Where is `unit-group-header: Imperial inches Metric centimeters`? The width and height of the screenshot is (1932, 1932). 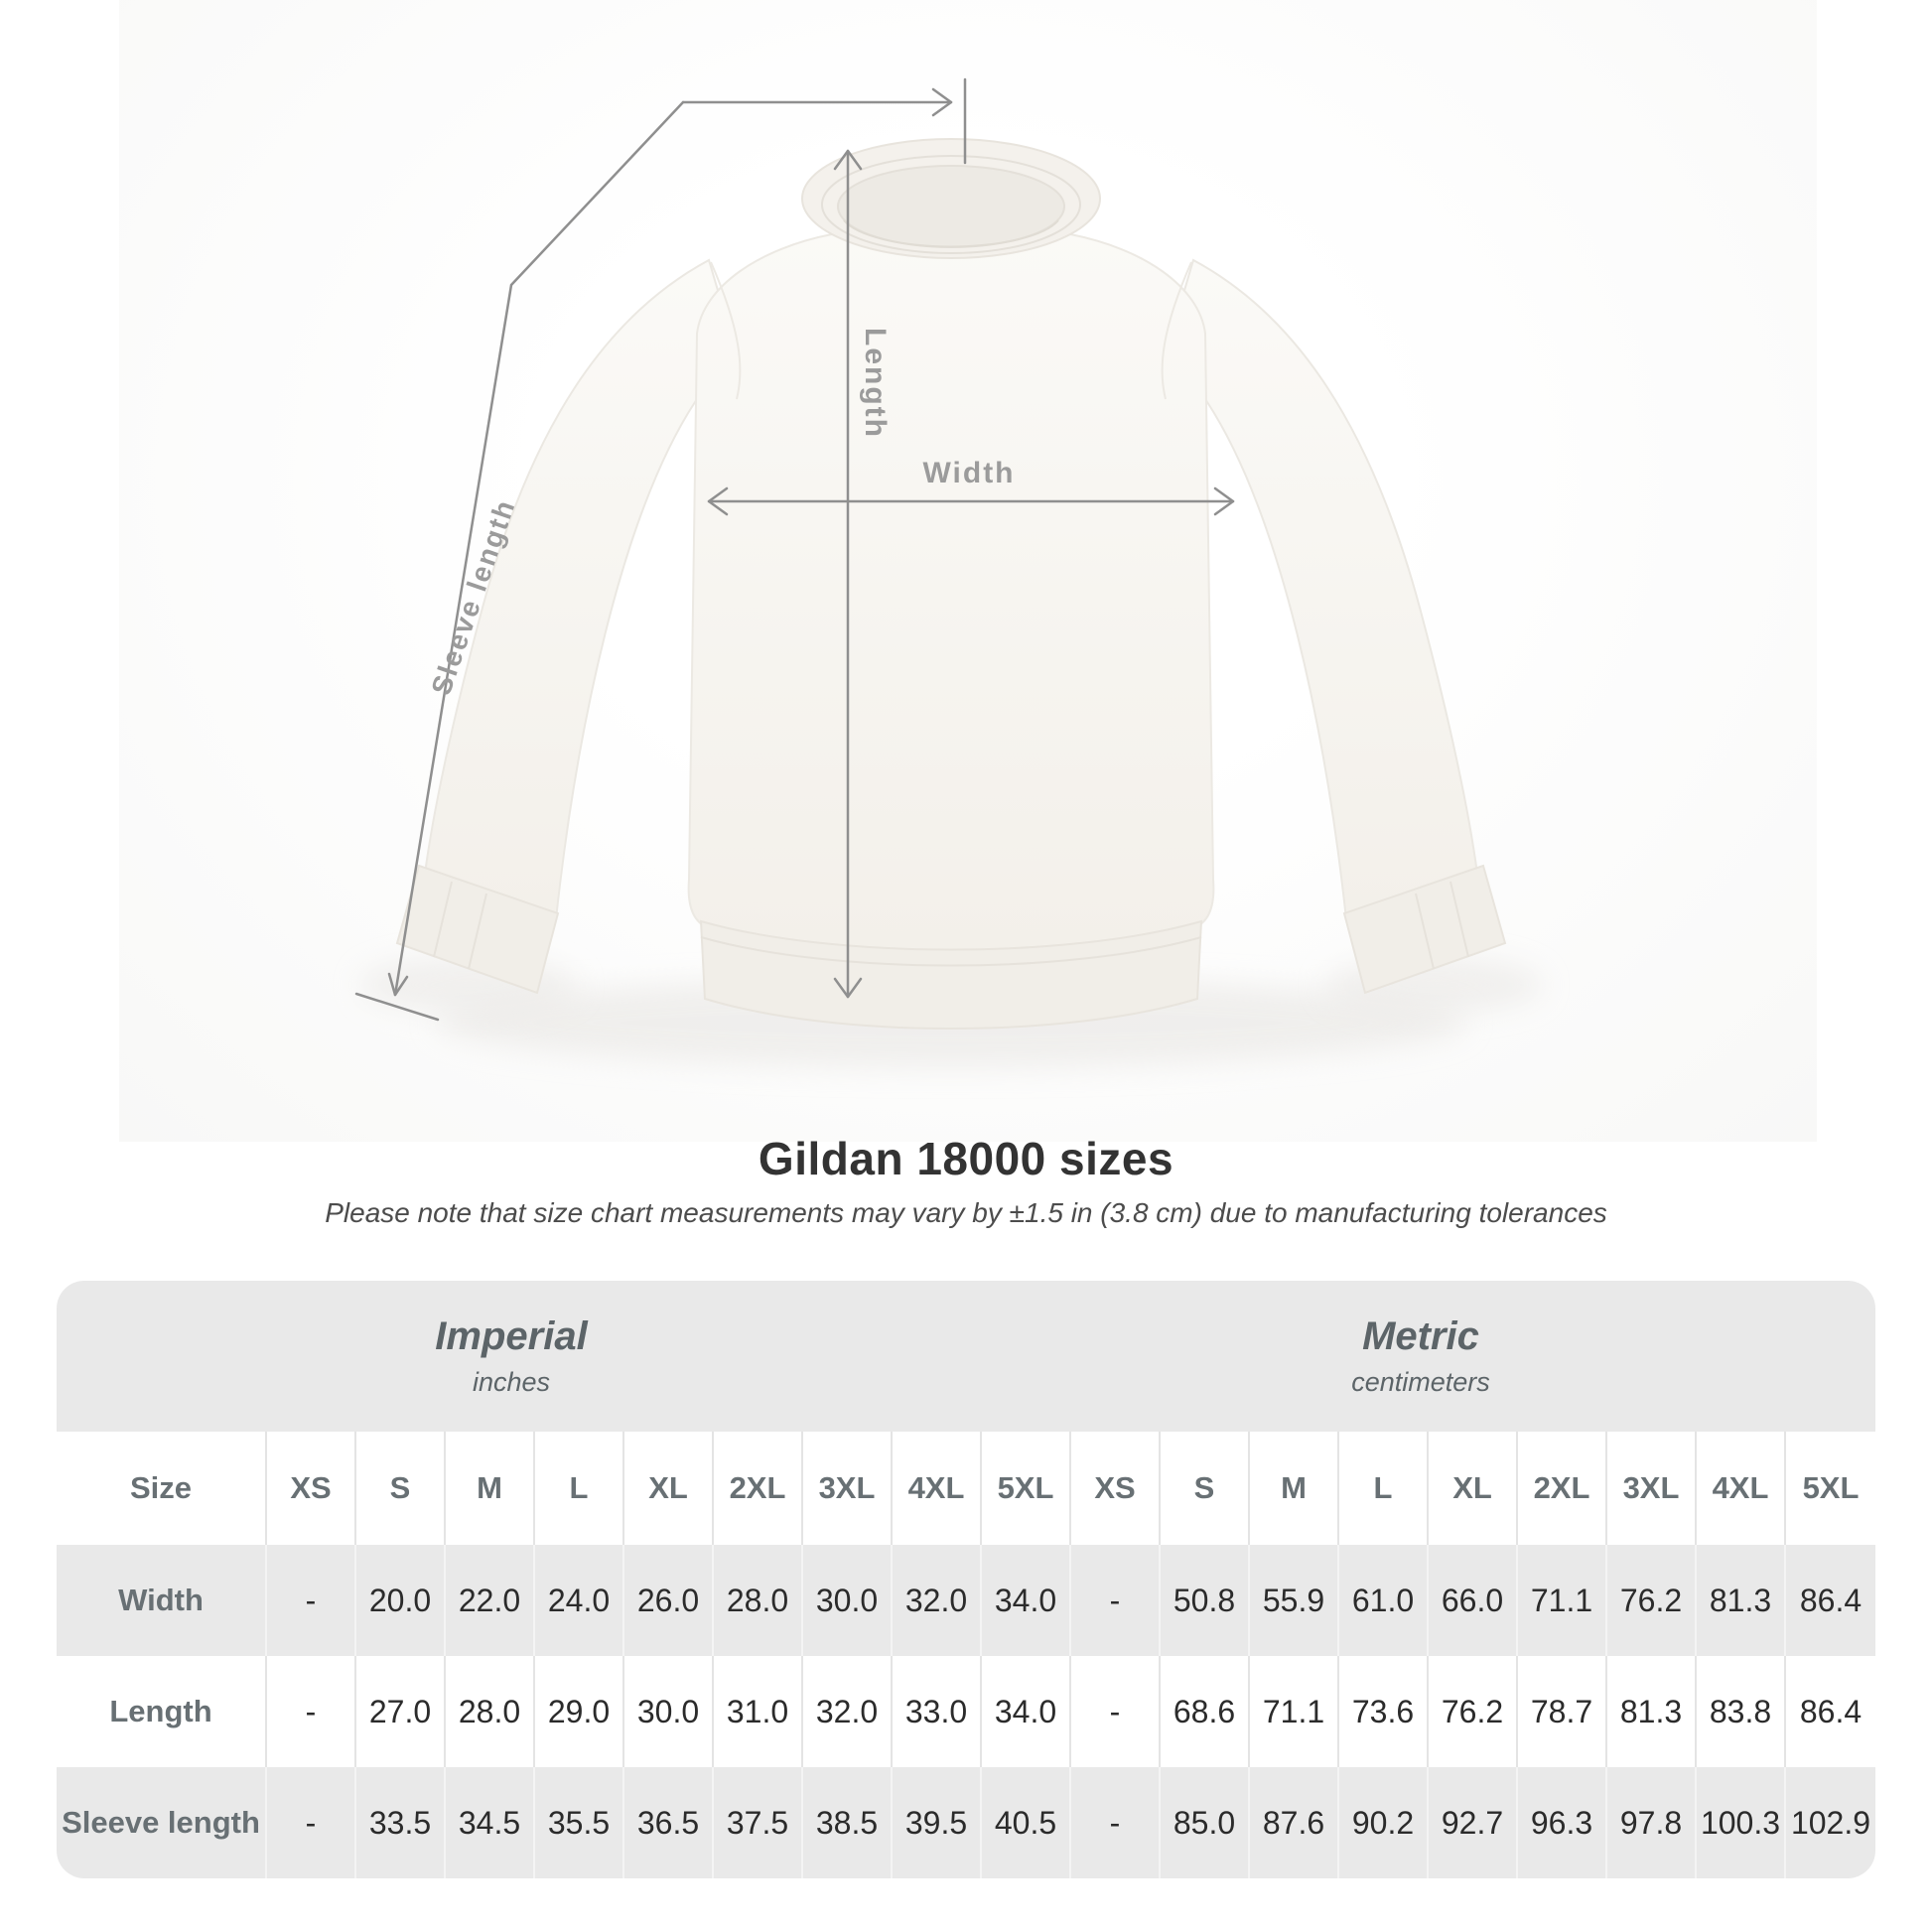
unit-group-header: Imperial inches Metric centimeters is located at coordinates (966, 1356).